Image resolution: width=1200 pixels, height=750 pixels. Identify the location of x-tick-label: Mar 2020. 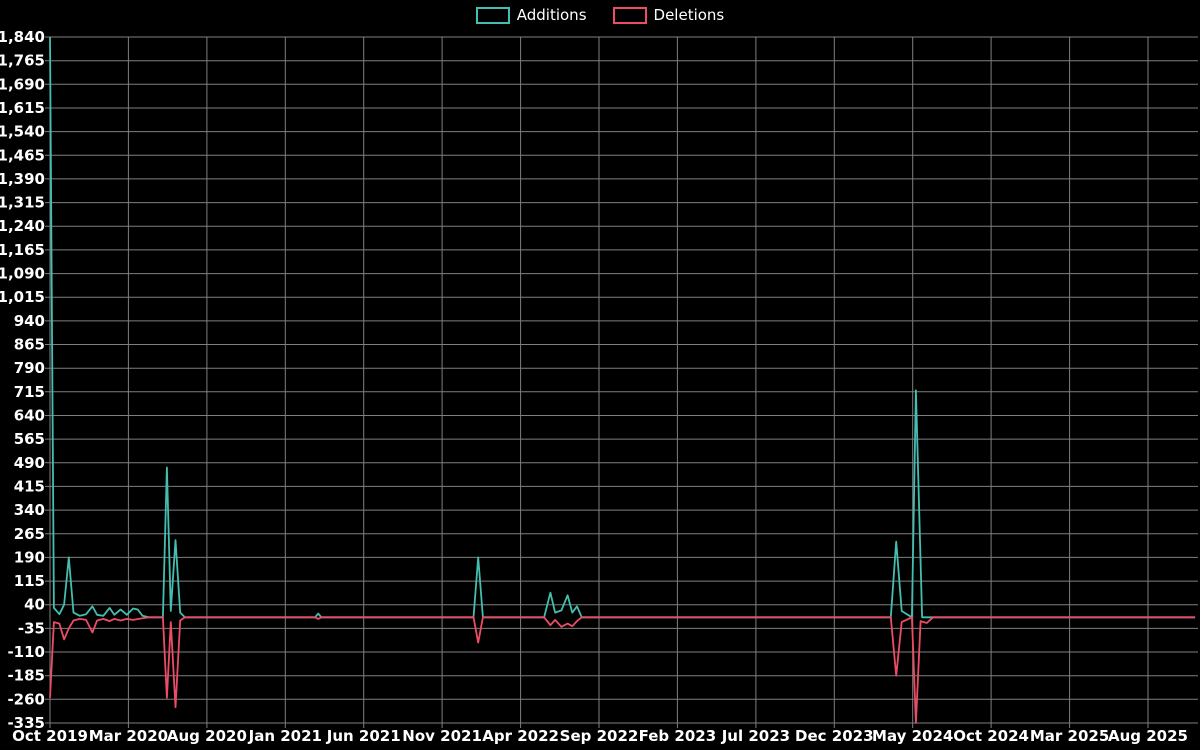
(128, 736).